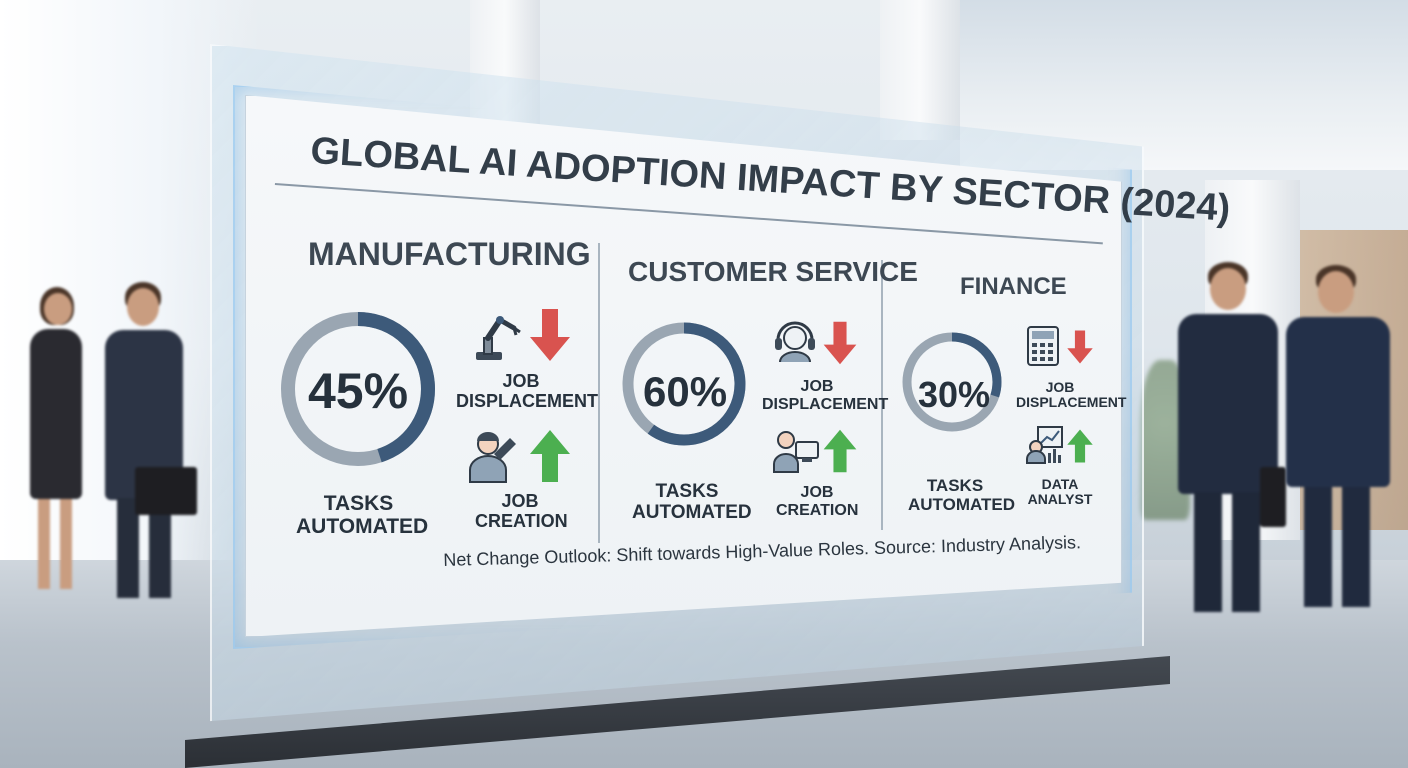  Describe the element at coordinates (685, 391) in the screenshot. I see `percent-customer-service: 60%` at that location.